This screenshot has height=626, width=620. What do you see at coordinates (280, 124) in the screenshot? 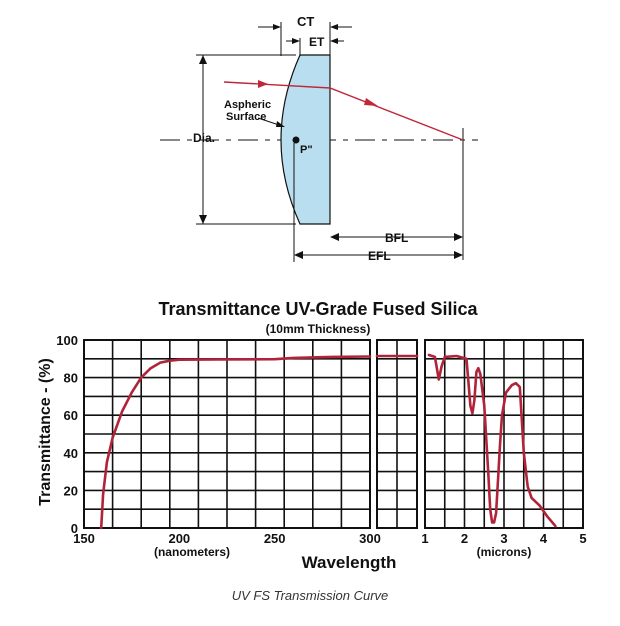
I see `aspheric-leader-head` at bounding box center [280, 124].